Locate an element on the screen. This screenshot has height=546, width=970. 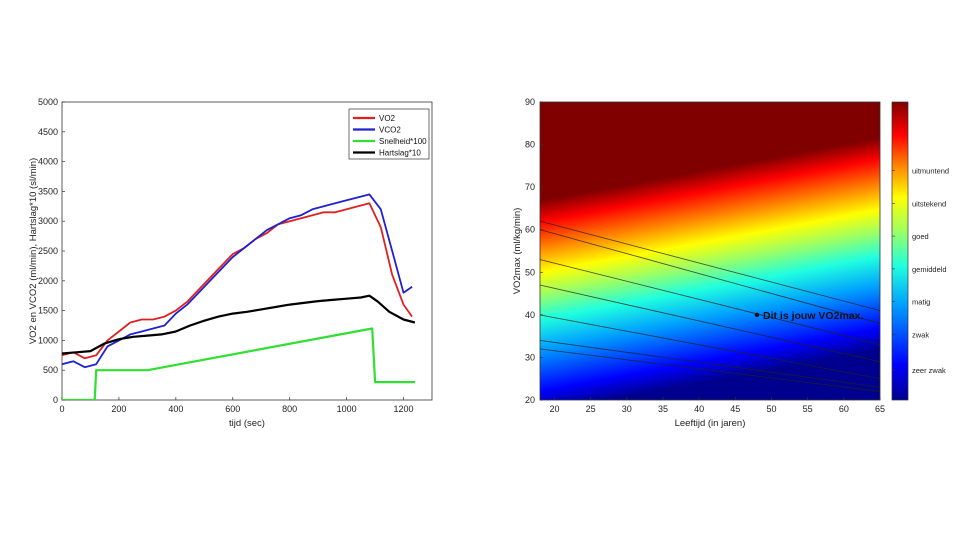
right-ytick-label: 30 is located at coordinates (530, 357).